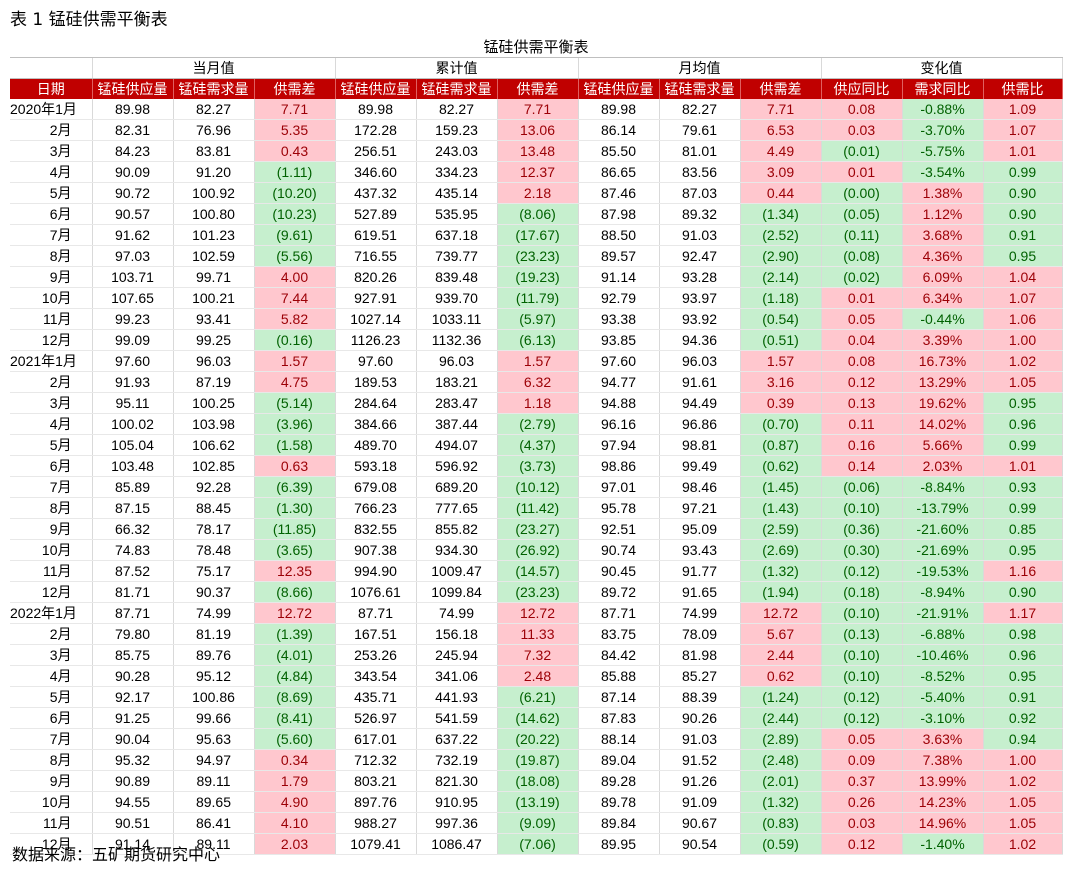  I want to click on table-cell: 387.44, so click(457, 424).